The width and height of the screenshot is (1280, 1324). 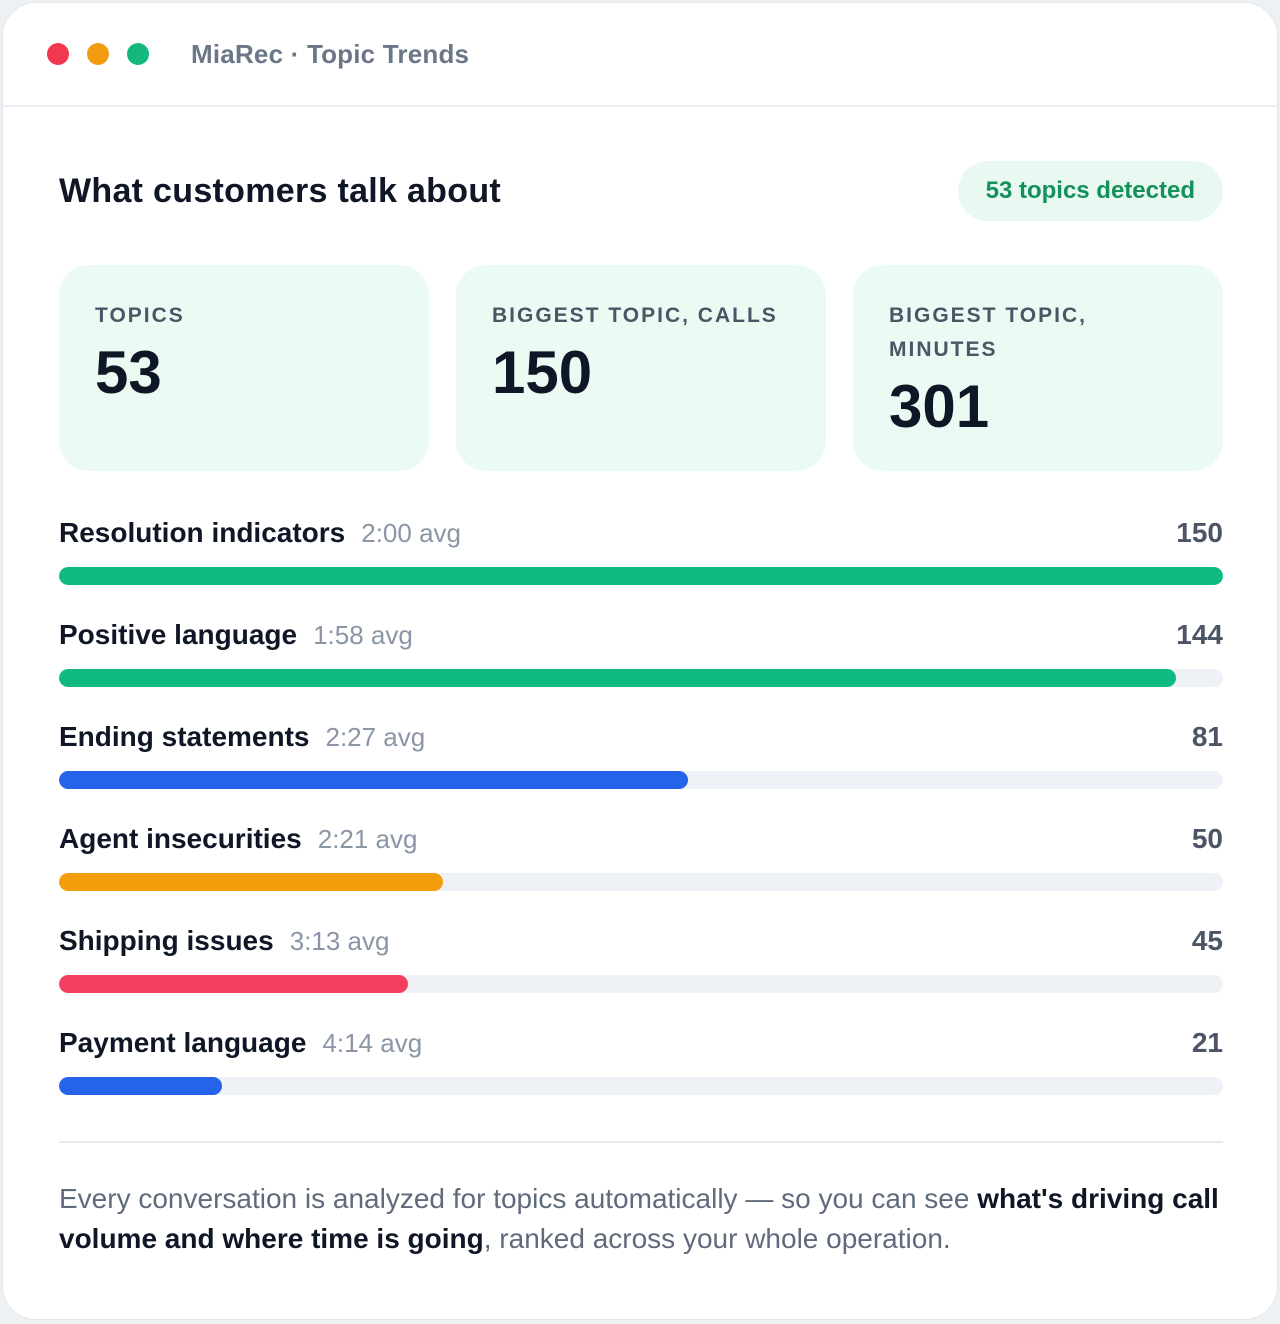 I want to click on divider, so click(x=641, y=1142).